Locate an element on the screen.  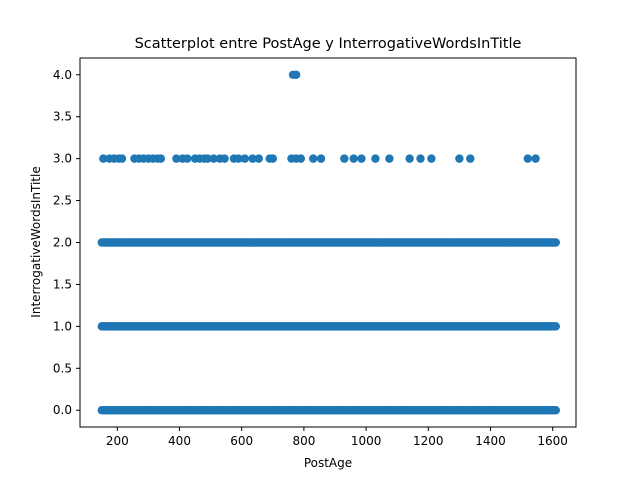
y-axis-title: InterrogativeWordsInTitle is located at coordinates (36, 241).